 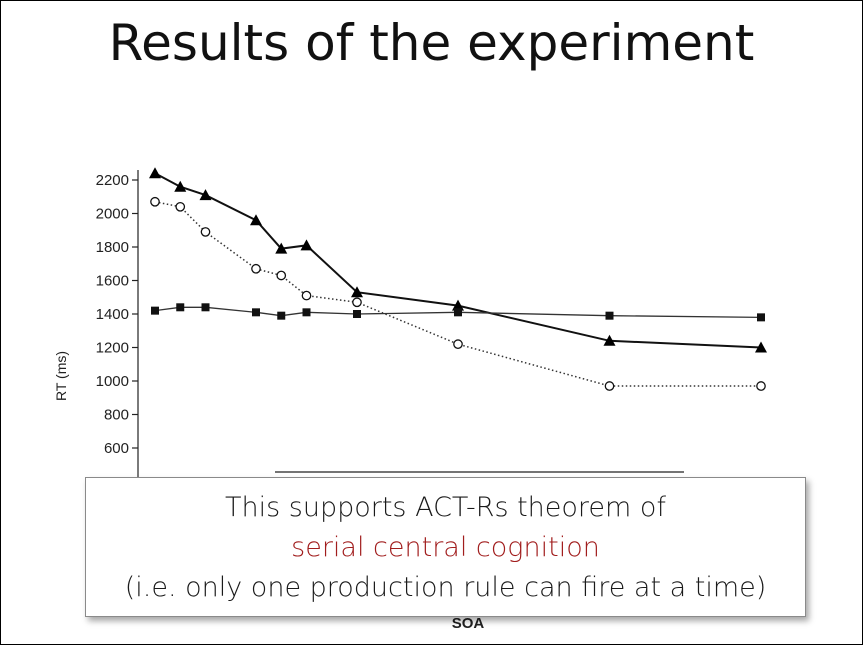 What do you see at coordinates (112, 281) in the screenshot?
I see `y-tick-label-1600: 1600` at bounding box center [112, 281].